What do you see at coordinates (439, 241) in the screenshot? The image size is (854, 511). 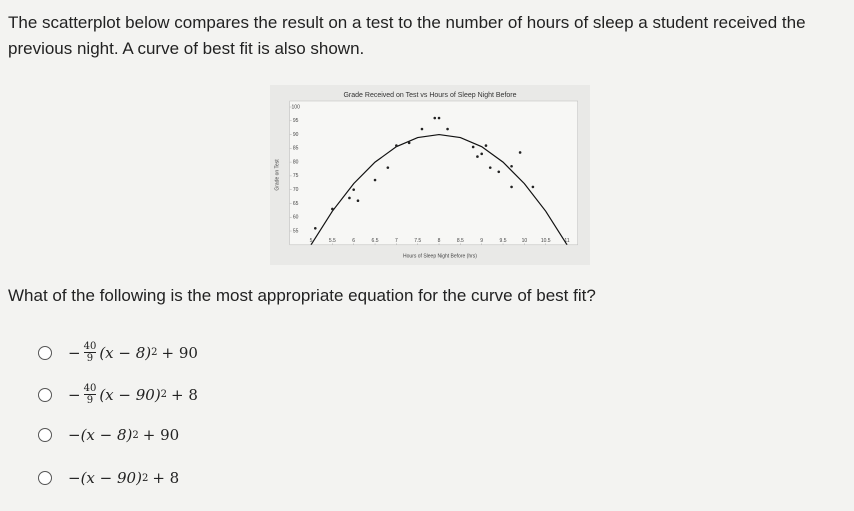 I see `x-tick-label: 8` at bounding box center [439, 241].